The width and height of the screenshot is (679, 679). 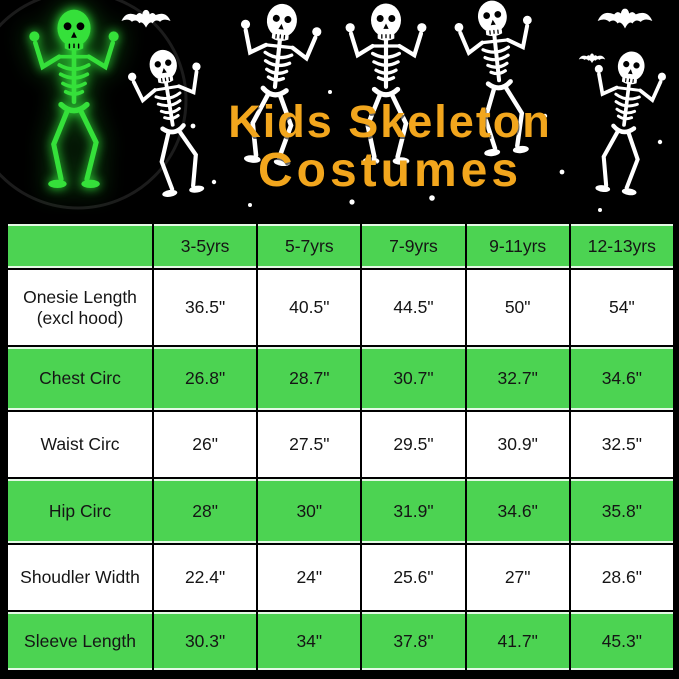 What do you see at coordinates (205, 511) in the screenshot?
I see `size-value-cell: 28"` at bounding box center [205, 511].